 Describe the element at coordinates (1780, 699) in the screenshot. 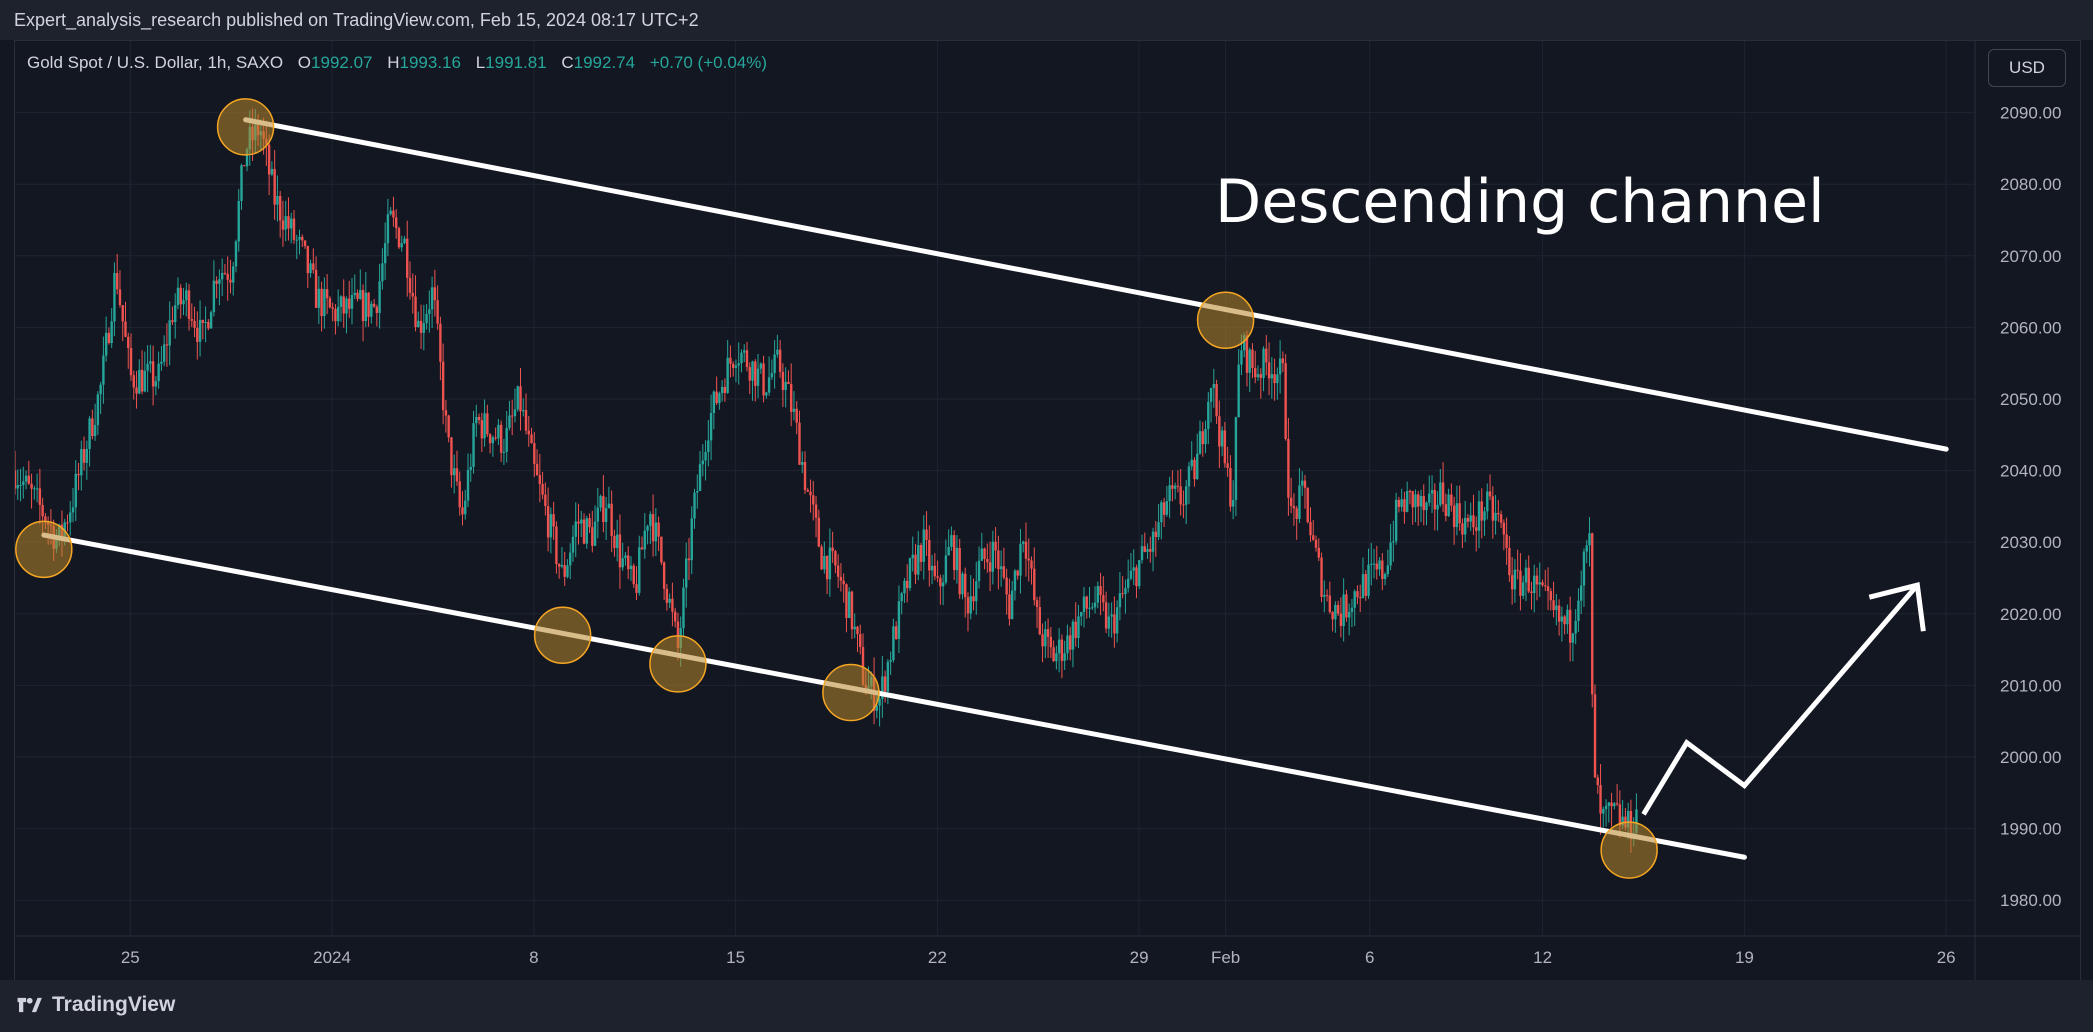

I see `projection-zigzag` at that location.